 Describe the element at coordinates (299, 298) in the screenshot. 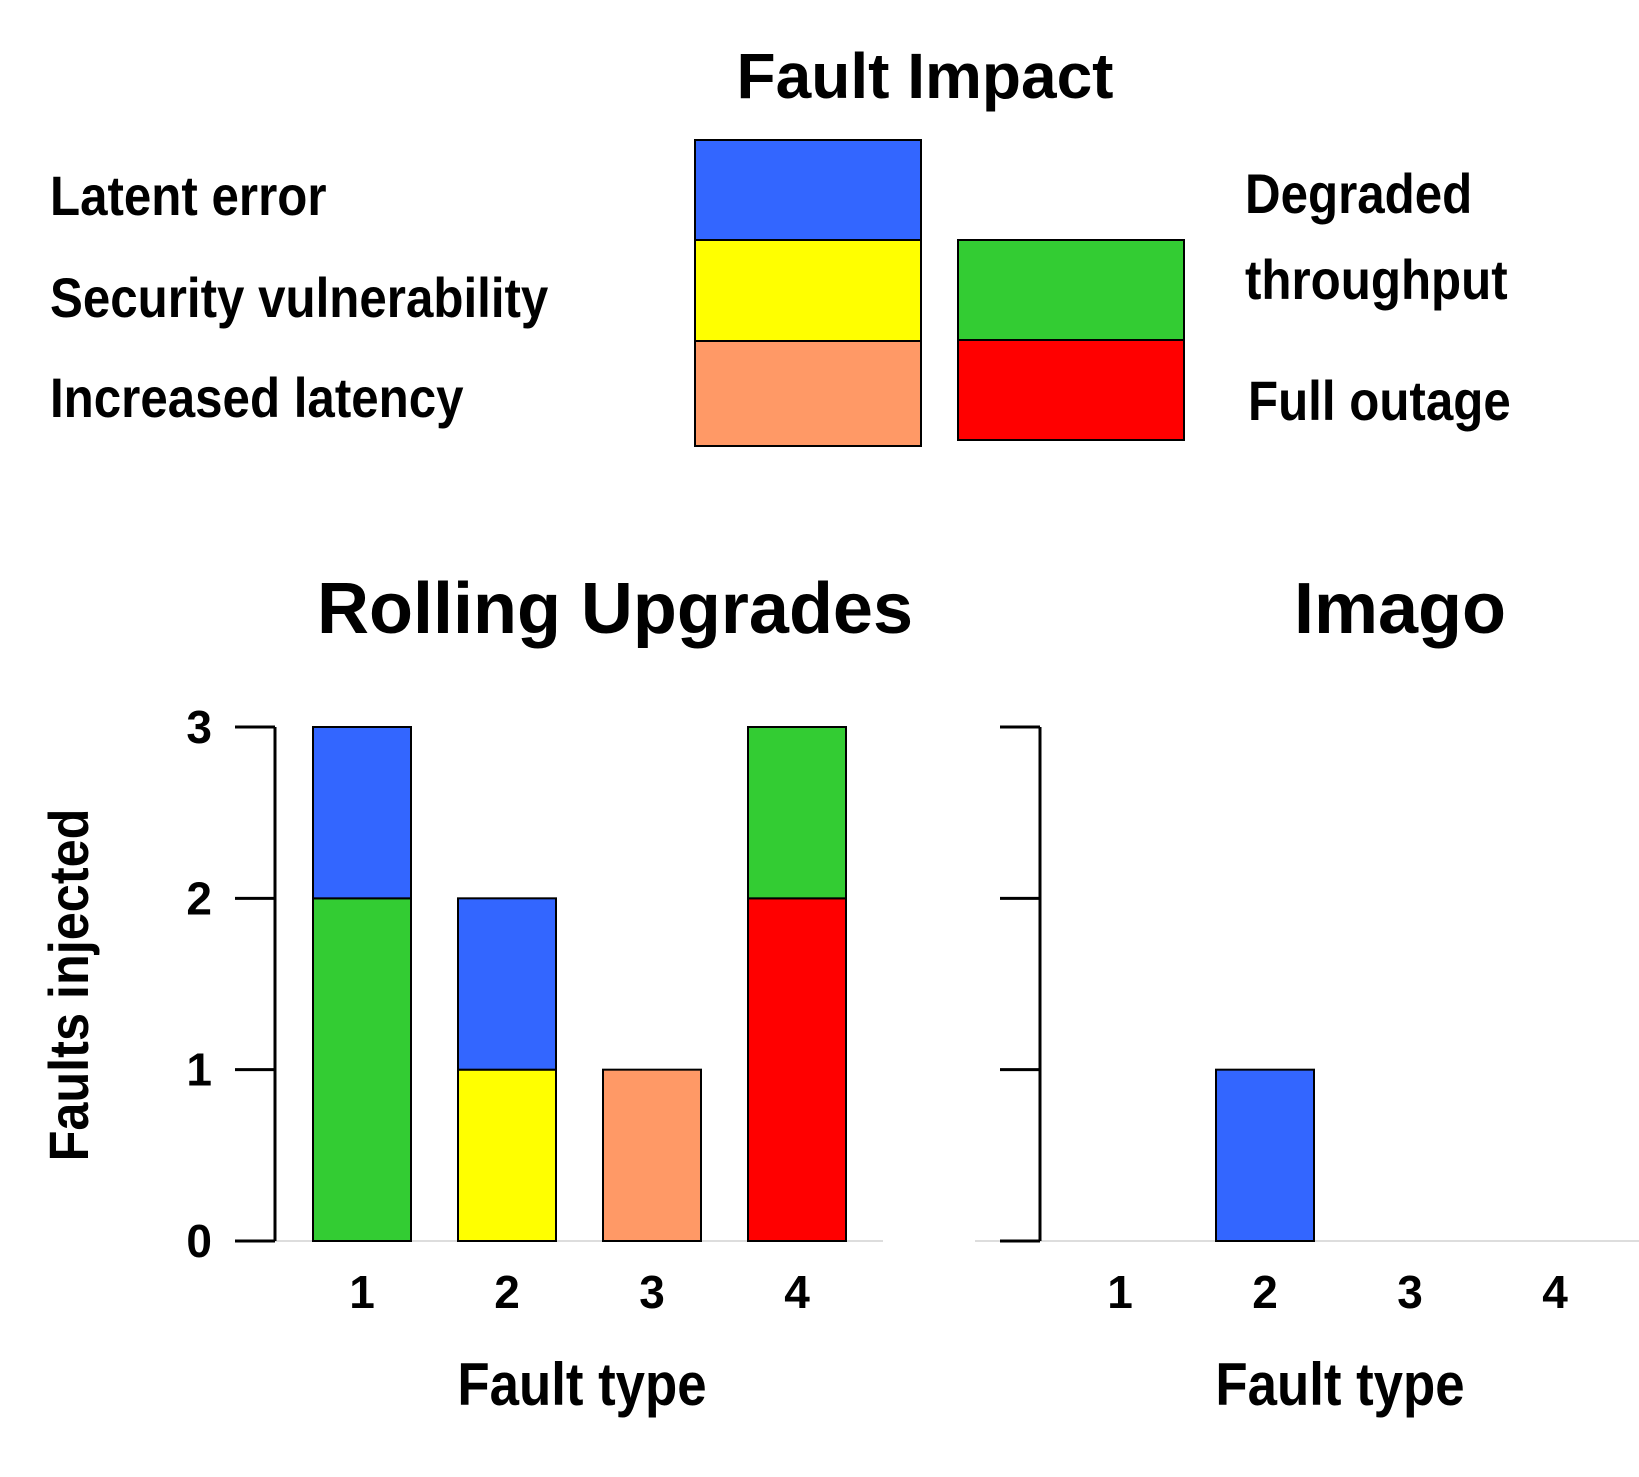

I see `legend-label: Security vulnerability` at that location.